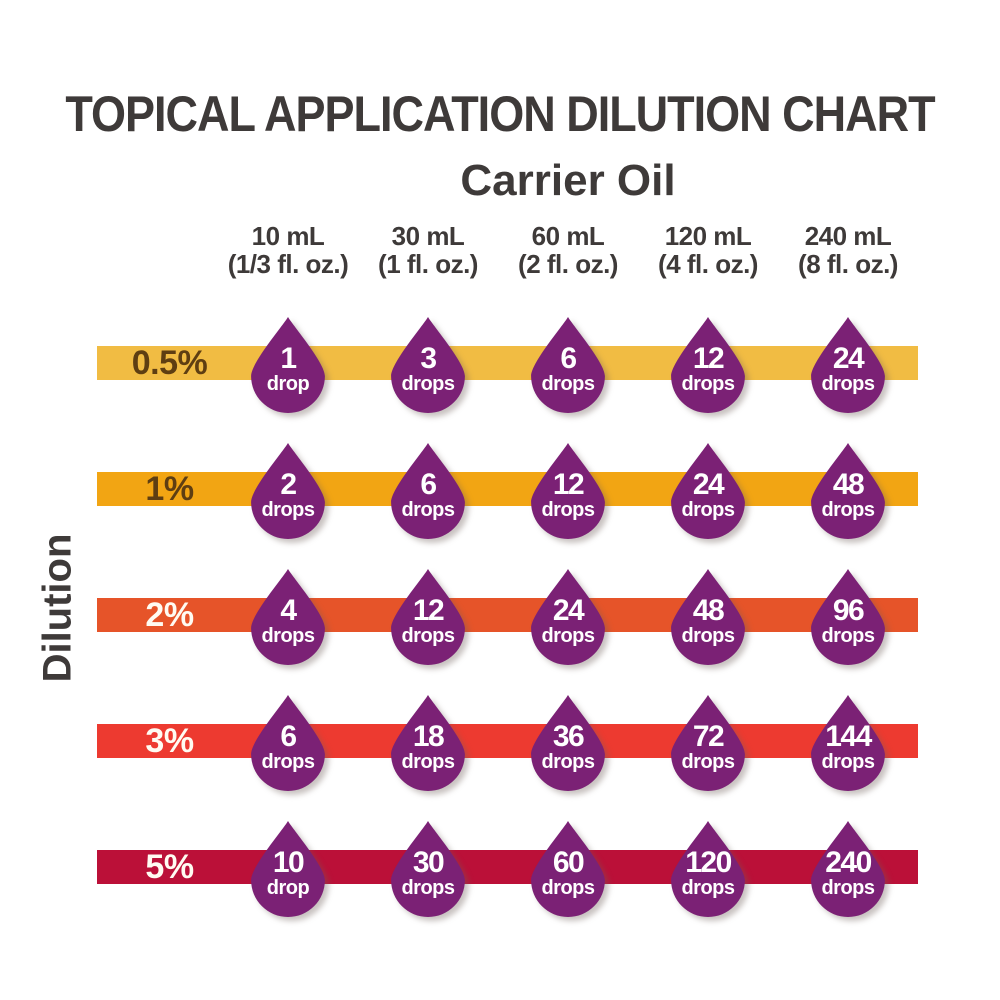  What do you see at coordinates (428, 358) in the screenshot?
I see `drop-count: 3` at bounding box center [428, 358].